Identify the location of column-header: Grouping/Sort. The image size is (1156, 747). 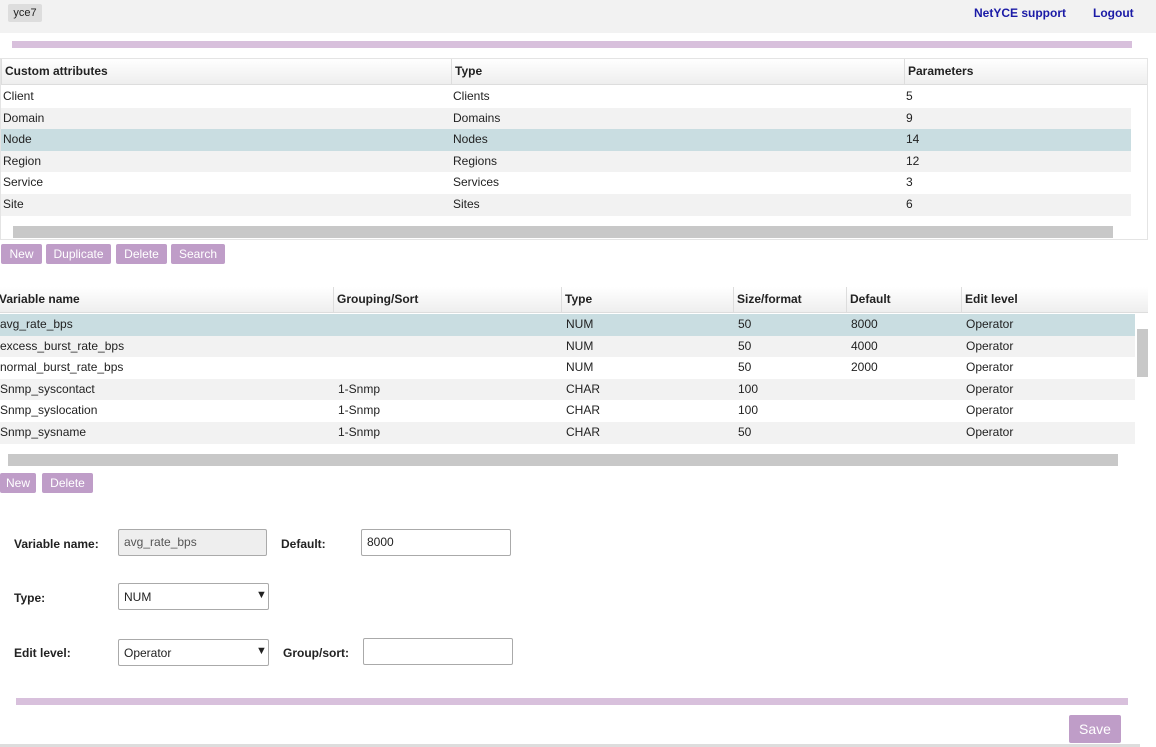
(447, 299).